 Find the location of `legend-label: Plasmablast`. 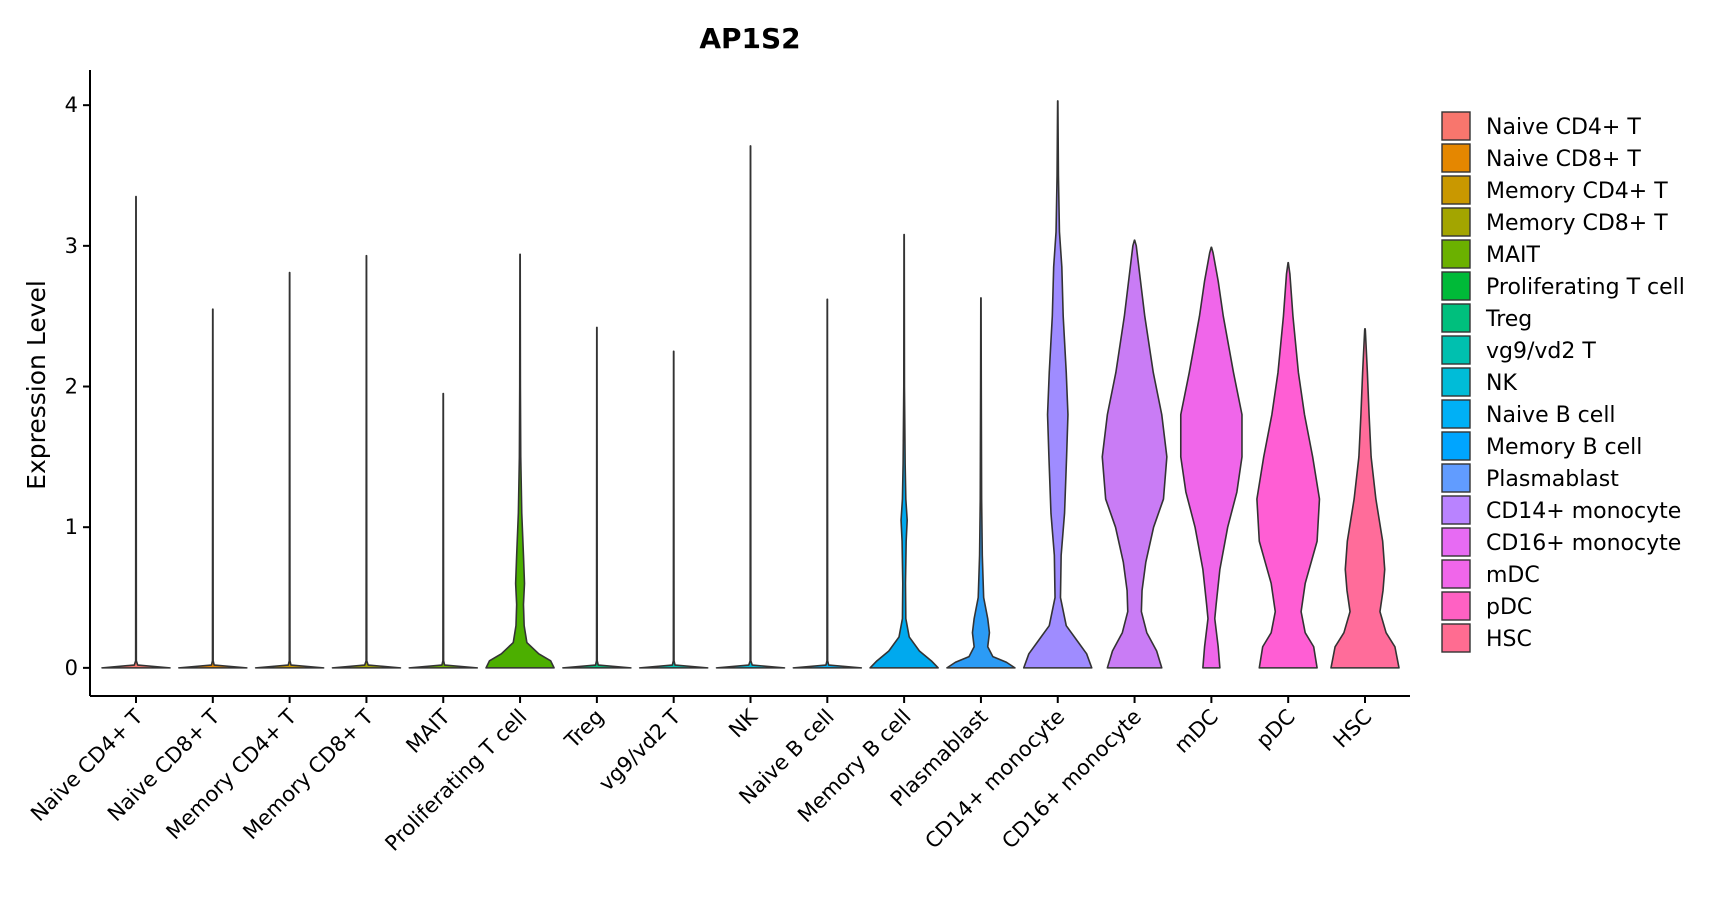

legend-label: Plasmablast is located at coordinates (1552, 479).